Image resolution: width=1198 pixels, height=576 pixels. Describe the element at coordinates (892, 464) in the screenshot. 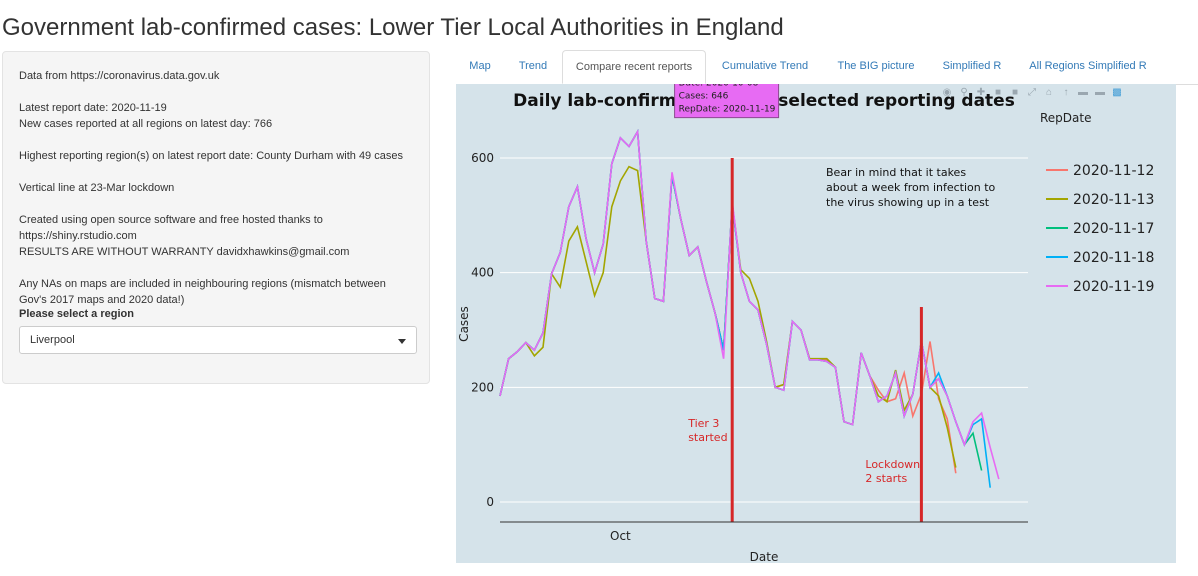

I see `event-vline-label: Lockdown` at that location.